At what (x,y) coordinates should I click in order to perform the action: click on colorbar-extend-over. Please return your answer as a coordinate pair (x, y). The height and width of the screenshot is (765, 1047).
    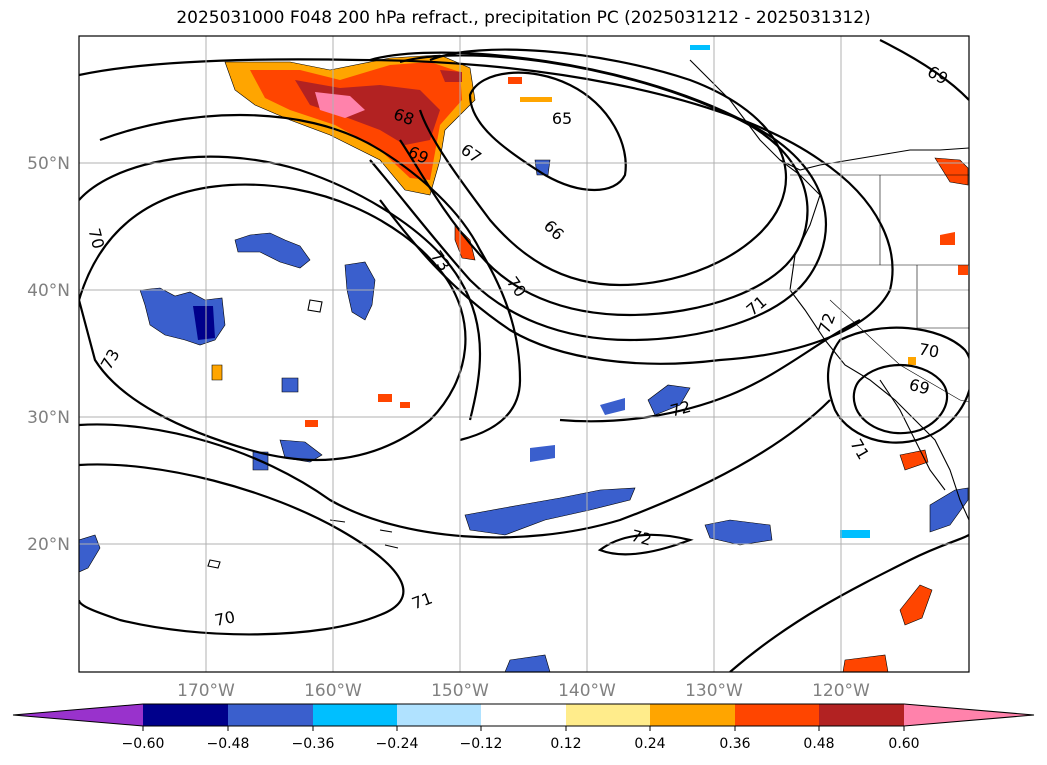
    Looking at the image, I should click on (969, 715).